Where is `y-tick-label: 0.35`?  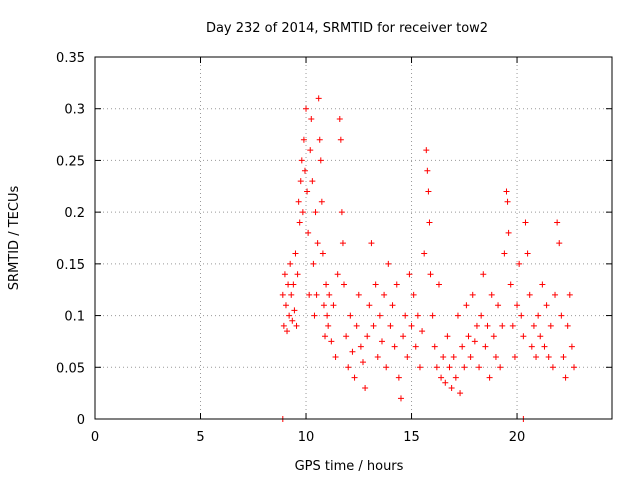 y-tick-label: 0.35 is located at coordinates (70, 58).